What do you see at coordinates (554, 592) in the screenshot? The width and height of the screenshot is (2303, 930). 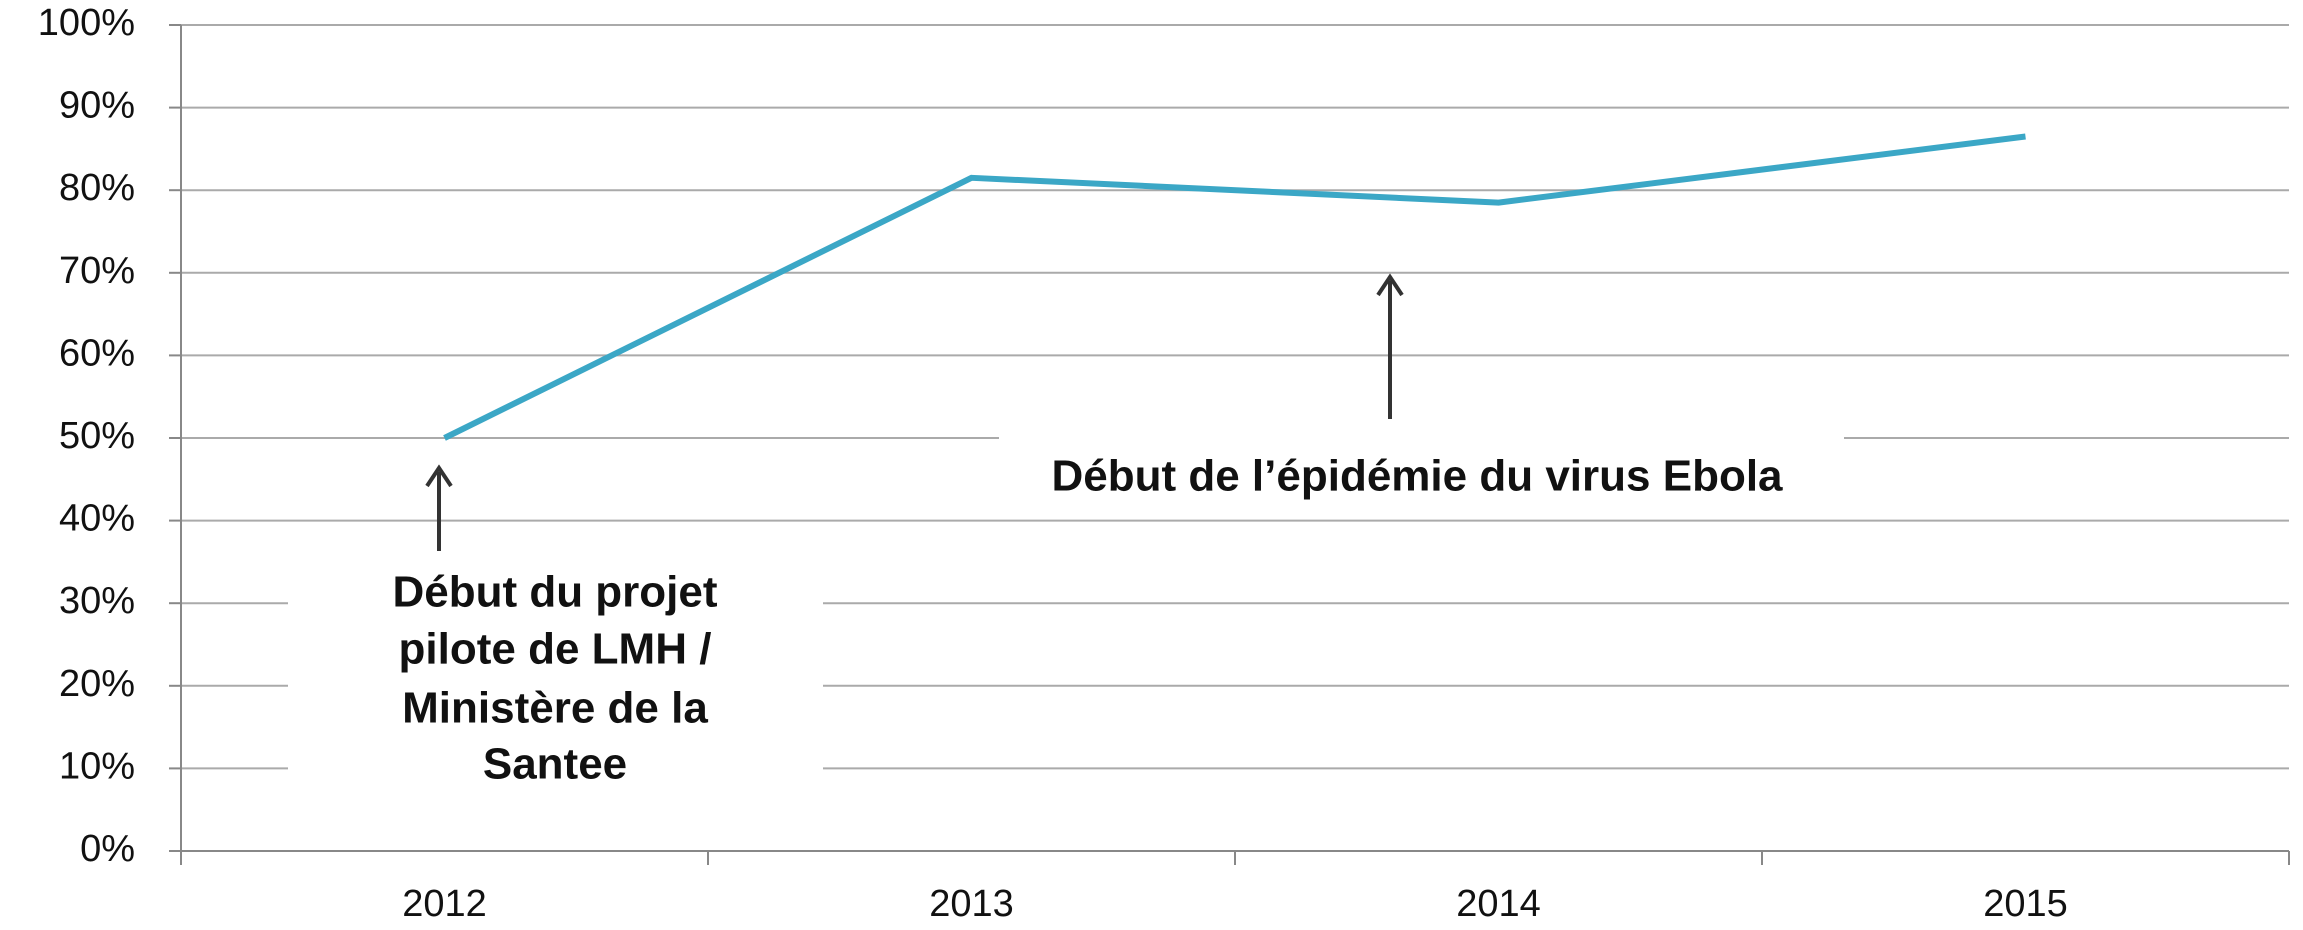 I see `annotation-text: Début du projet` at bounding box center [554, 592].